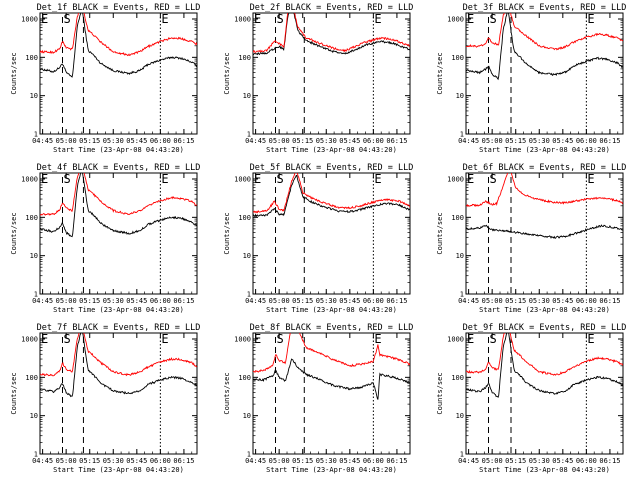 Image resolution: width=640 pixels, height=484 pixels. What do you see at coordinates (119, 328) in the screenshot?
I see `panel-title: Det_7f BLACK = Events, RED = LLD` at bounding box center [119, 328].